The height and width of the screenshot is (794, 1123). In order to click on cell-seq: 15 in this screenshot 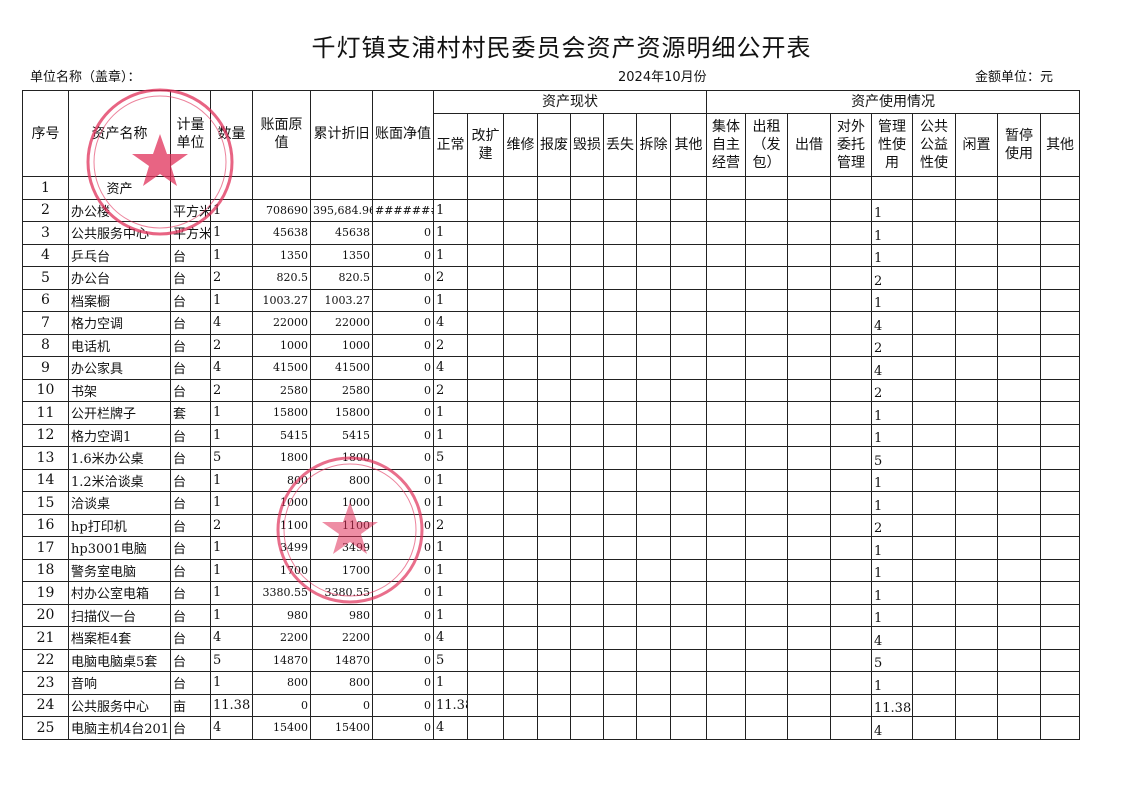, I will do `click(45, 503)`.